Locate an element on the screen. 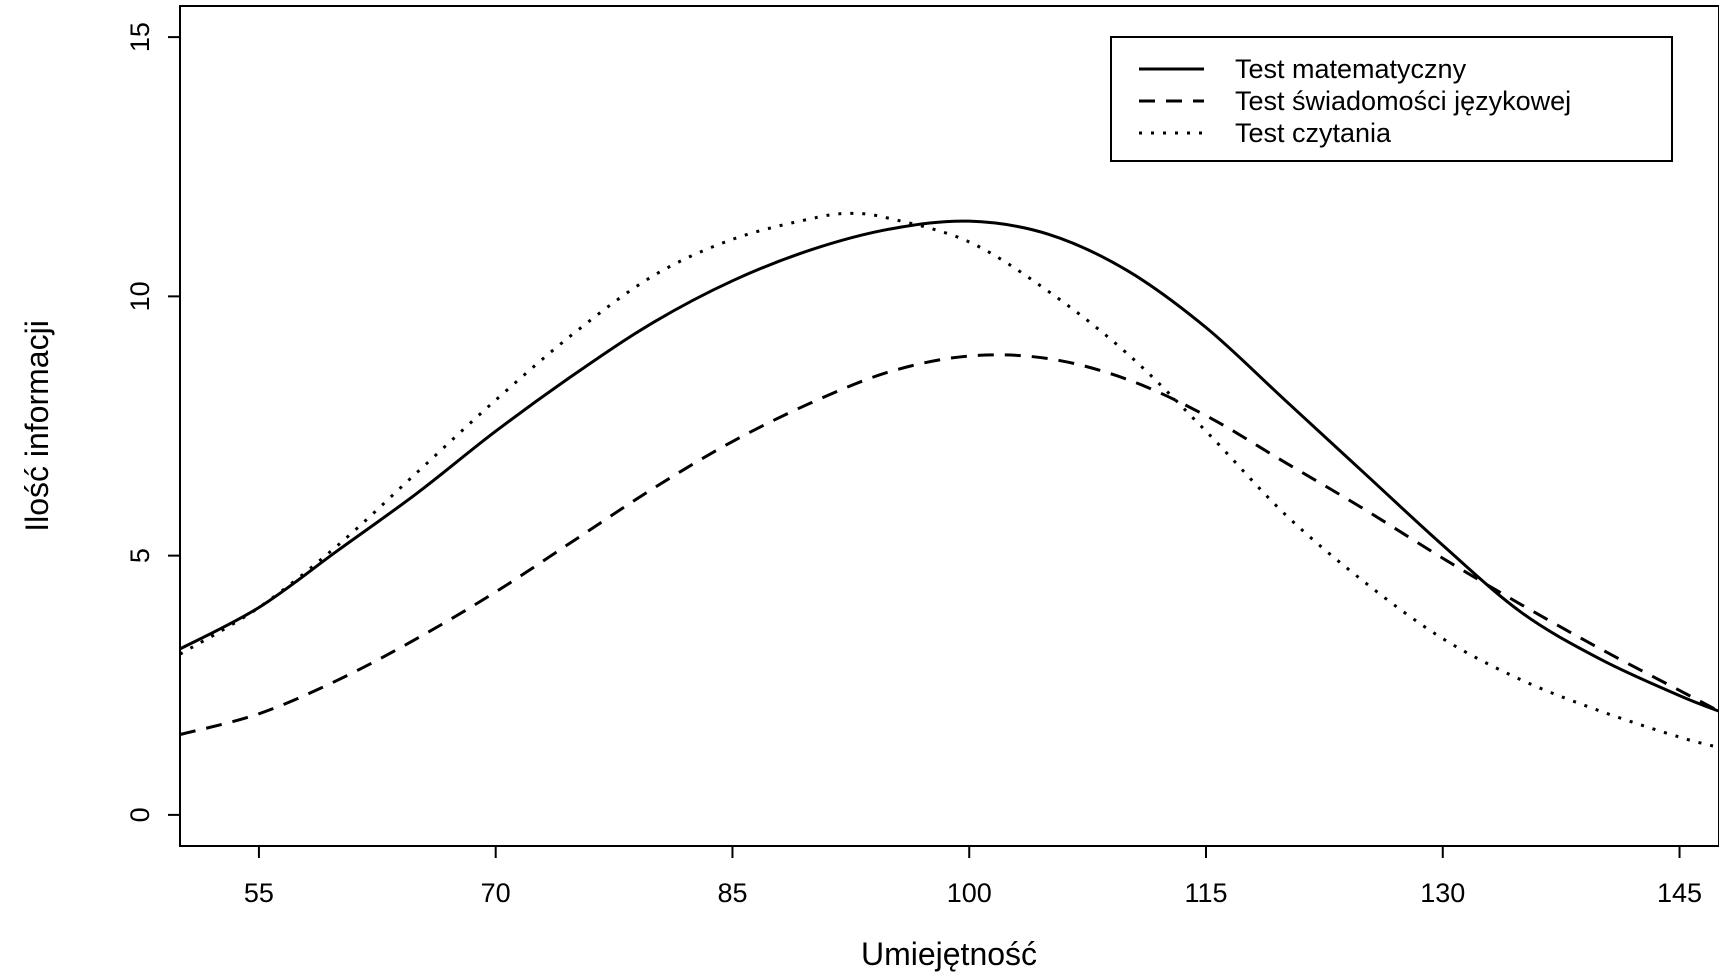  y-tick-label: 15 is located at coordinates (140, 37).